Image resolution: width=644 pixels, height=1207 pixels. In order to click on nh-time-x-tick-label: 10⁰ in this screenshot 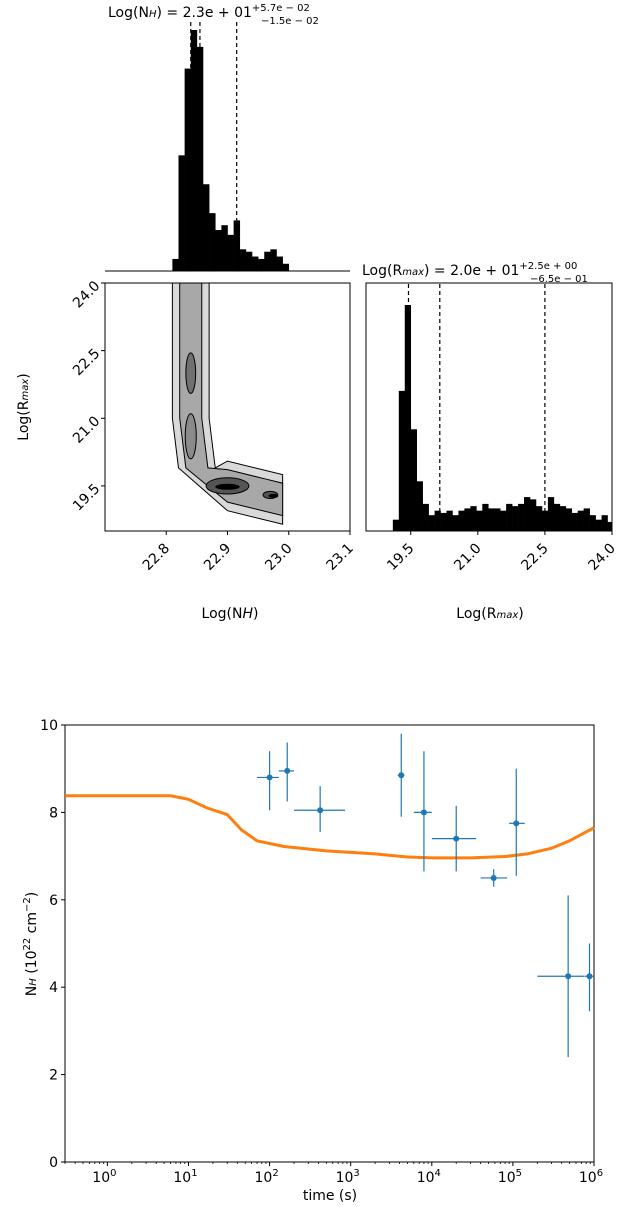, I will do `click(104, 1177)`.